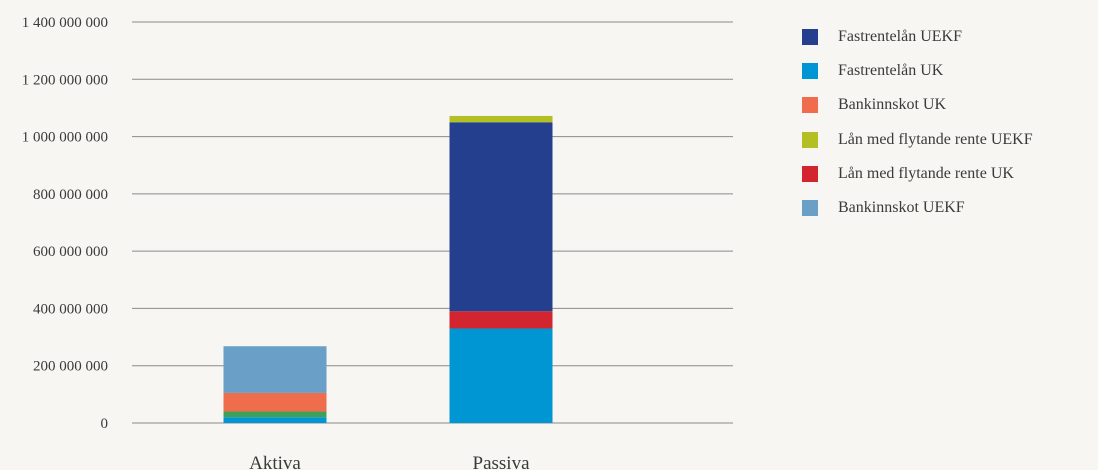 The image size is (1098, 470). What do you see at coordinates (502, 461) in the screenshot?
I see `x-category-label: Passiva` at bounding box center [502, 461].